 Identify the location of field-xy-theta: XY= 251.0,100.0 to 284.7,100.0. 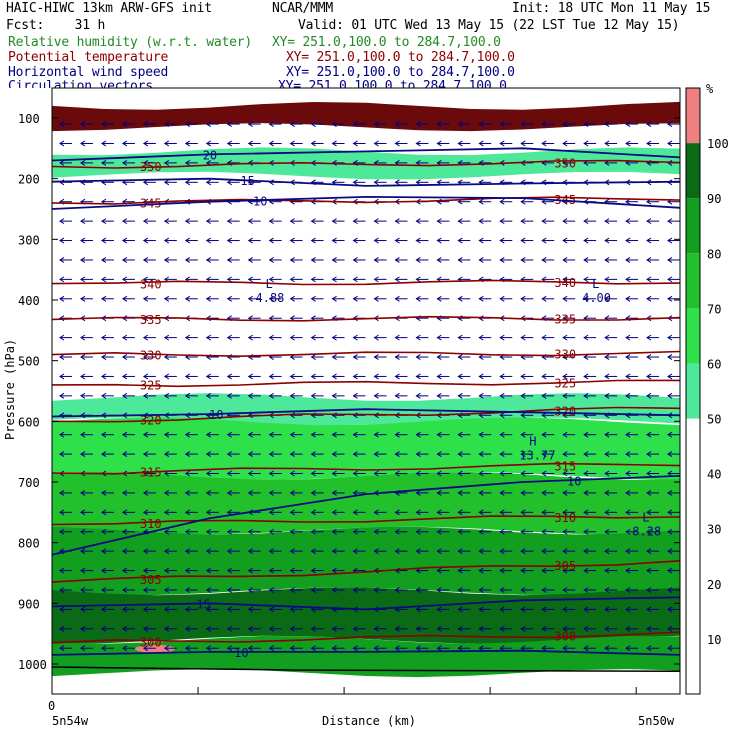
(400, 57).